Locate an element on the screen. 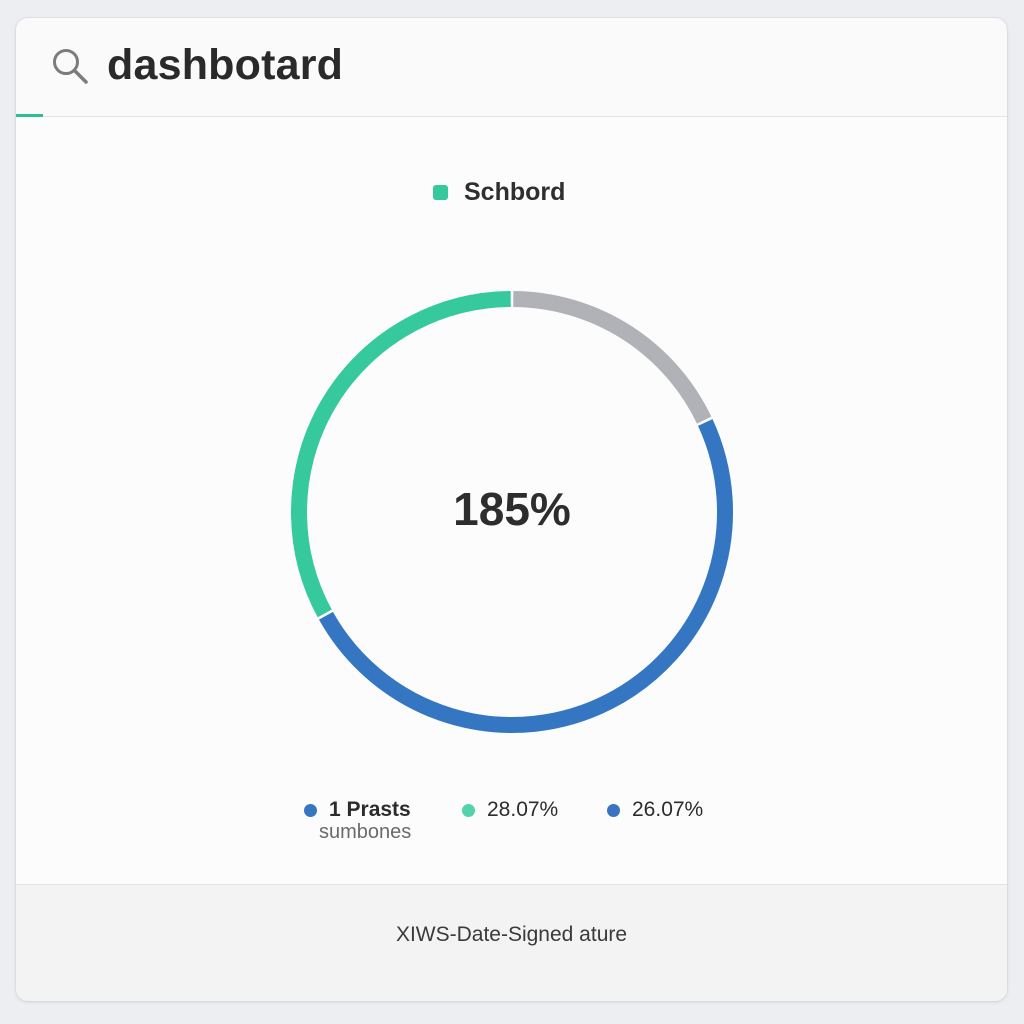  footer-text: XIWS-Date-Signed ature is located at coordinates (511, 934).